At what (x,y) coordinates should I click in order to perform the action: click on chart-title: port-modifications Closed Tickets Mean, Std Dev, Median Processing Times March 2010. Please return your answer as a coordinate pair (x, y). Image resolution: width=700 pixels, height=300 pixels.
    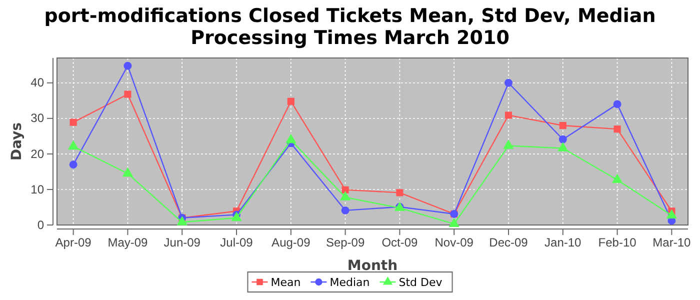
    Looking at the image, I should click on (350, 27).